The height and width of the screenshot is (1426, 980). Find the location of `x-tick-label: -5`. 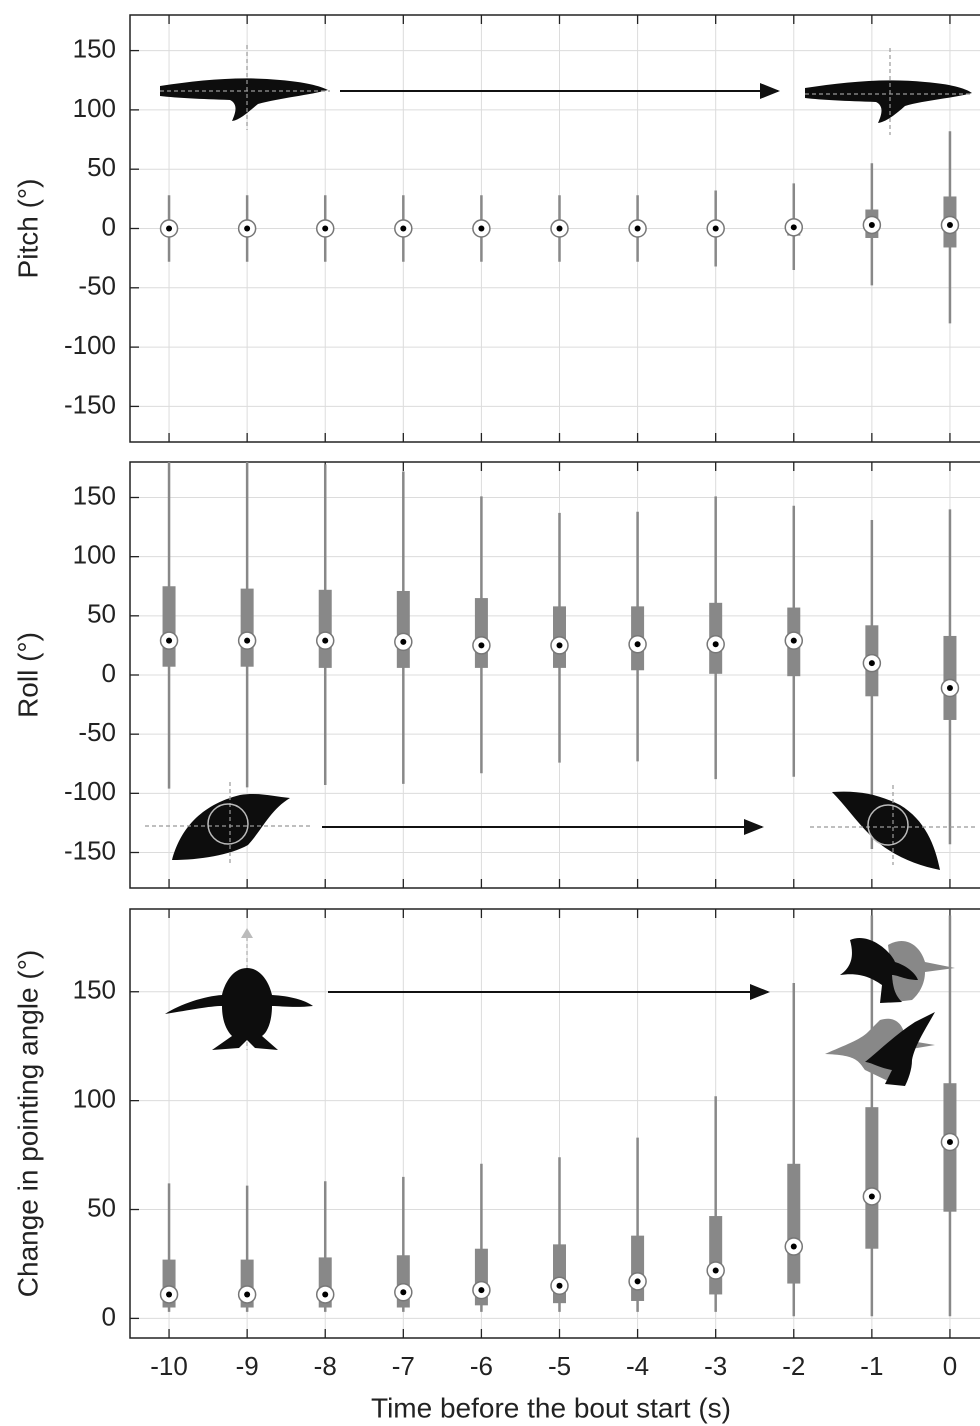

x-tick-label: -5 is located at coordinates (559, 1366).